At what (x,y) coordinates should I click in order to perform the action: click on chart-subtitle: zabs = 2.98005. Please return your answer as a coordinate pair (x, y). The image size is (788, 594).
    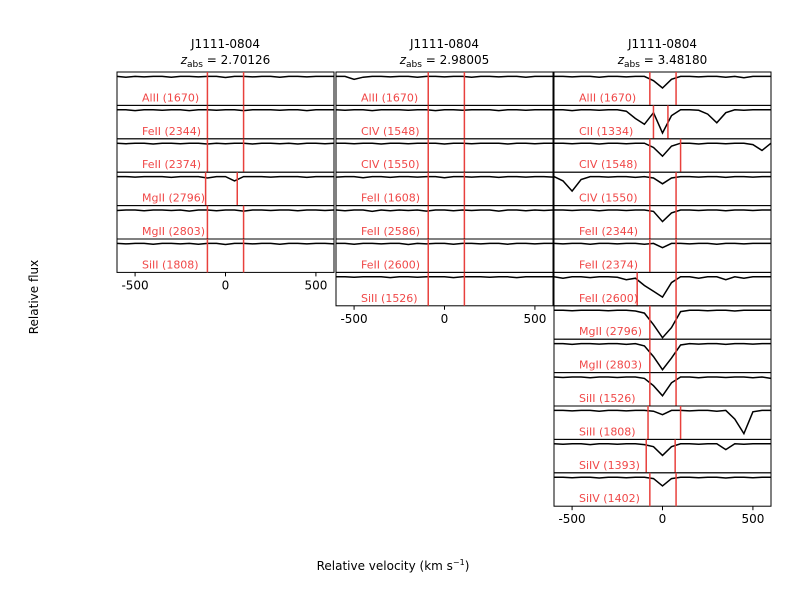
    Looking at the image, I should click on (444, 61).